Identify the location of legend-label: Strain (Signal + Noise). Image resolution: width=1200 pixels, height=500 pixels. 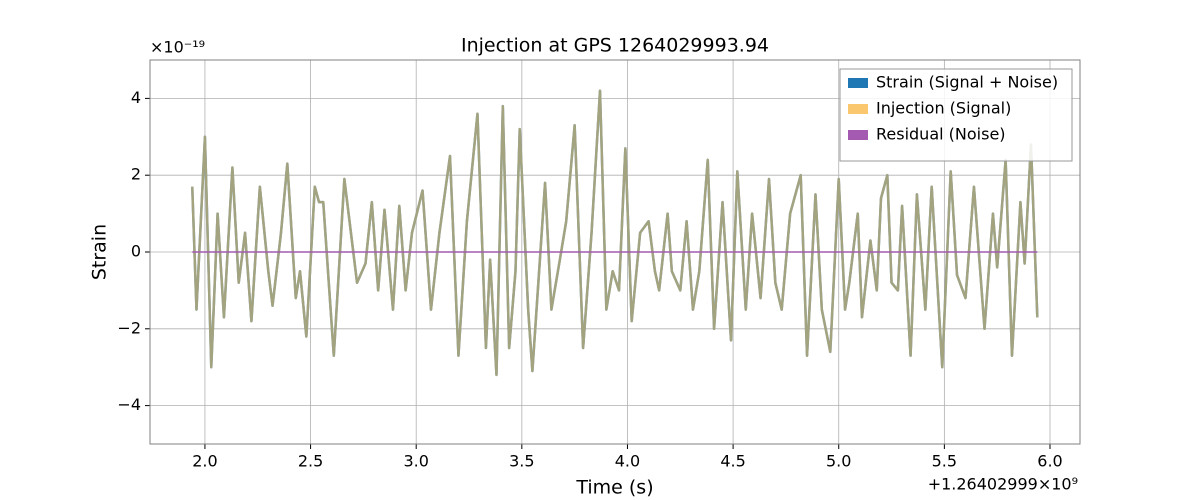
(967, 82).